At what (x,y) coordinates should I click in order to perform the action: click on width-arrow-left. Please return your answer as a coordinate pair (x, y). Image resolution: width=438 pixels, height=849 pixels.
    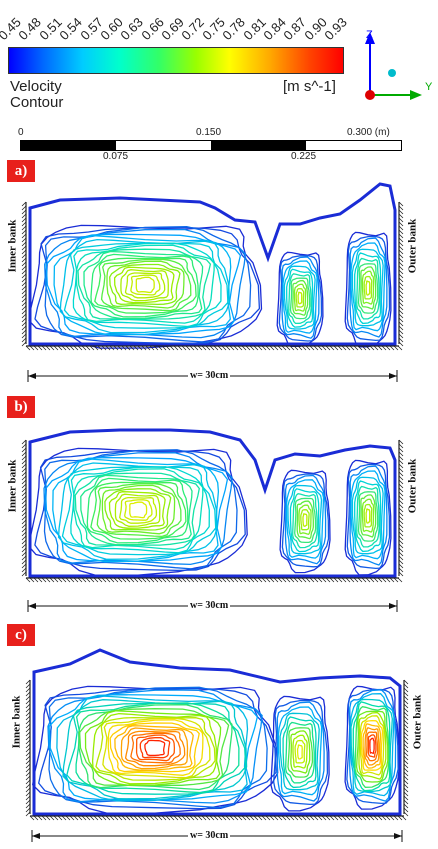
    Looking at the image, I should click on (32, 606).